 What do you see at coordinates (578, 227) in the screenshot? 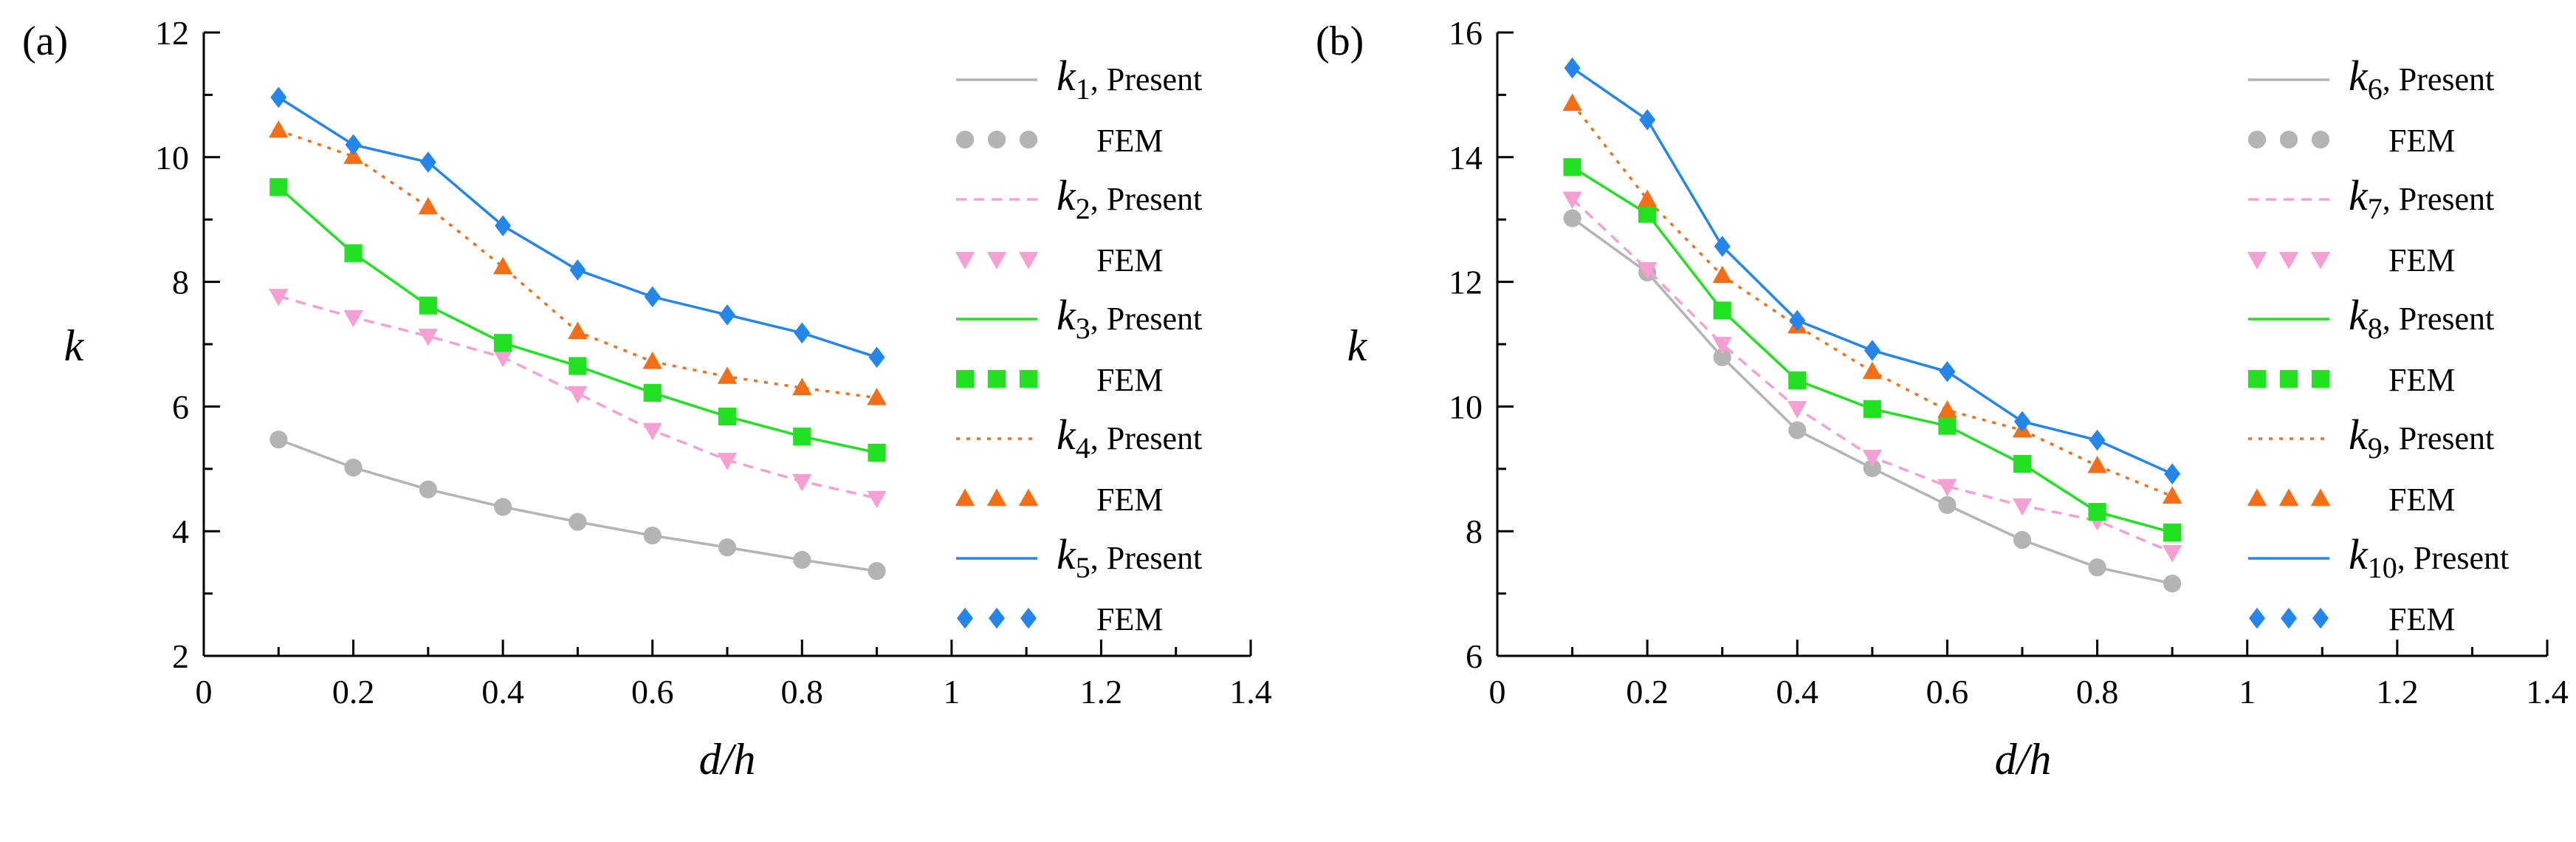
I see `series-line-k5` at bounding box center [578, 227].